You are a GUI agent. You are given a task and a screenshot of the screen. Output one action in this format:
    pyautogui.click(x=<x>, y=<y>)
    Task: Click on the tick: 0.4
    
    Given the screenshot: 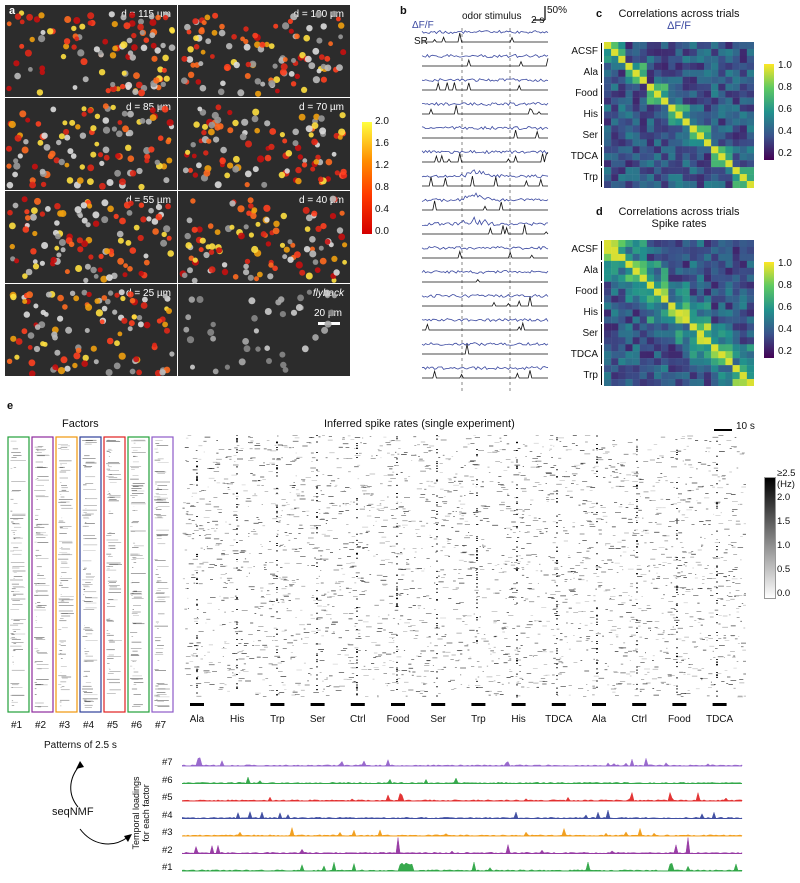 What is the action you would take?
    pyautogui.click(x=785, y=329)
    